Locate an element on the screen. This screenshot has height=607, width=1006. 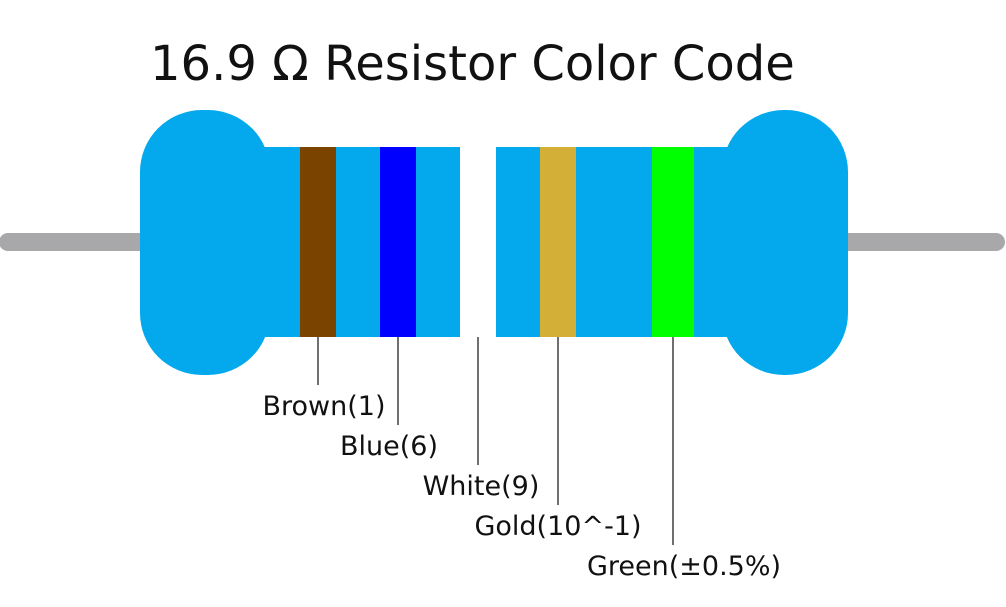
right-cap is located at coordinates (785, 242).